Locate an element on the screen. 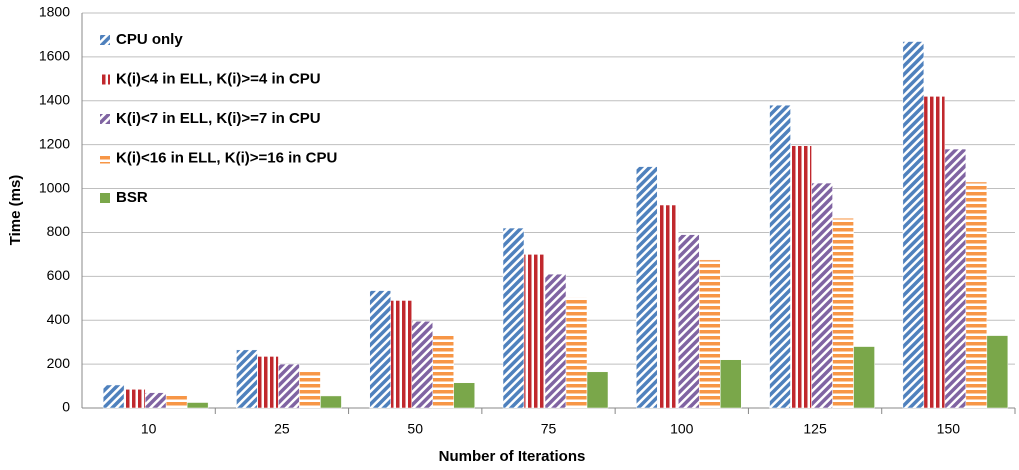 Image resolution: width=1019 pixels, height=470 pixels. y-tick-label: 400 is located at coordinates (59, 319).